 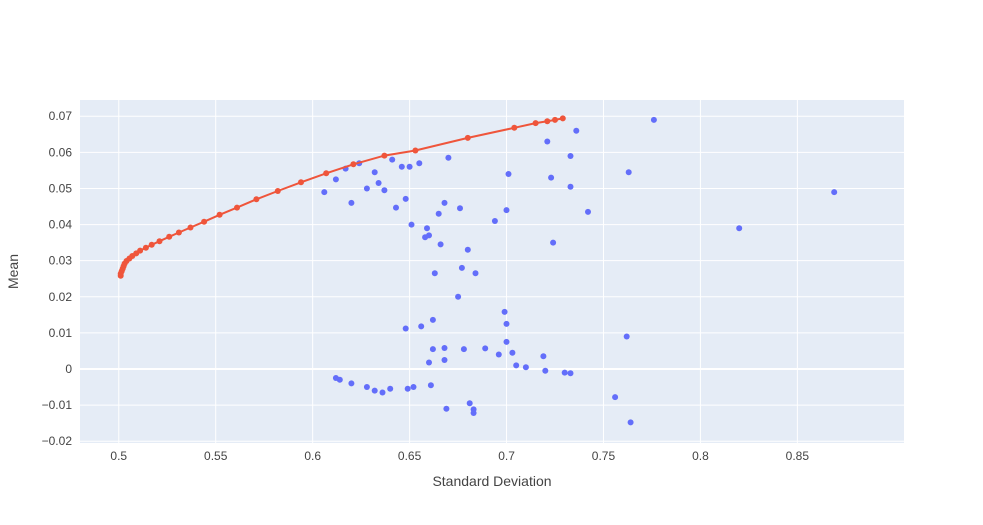 I want to click on frontier-series, so click(x=341, y=197).